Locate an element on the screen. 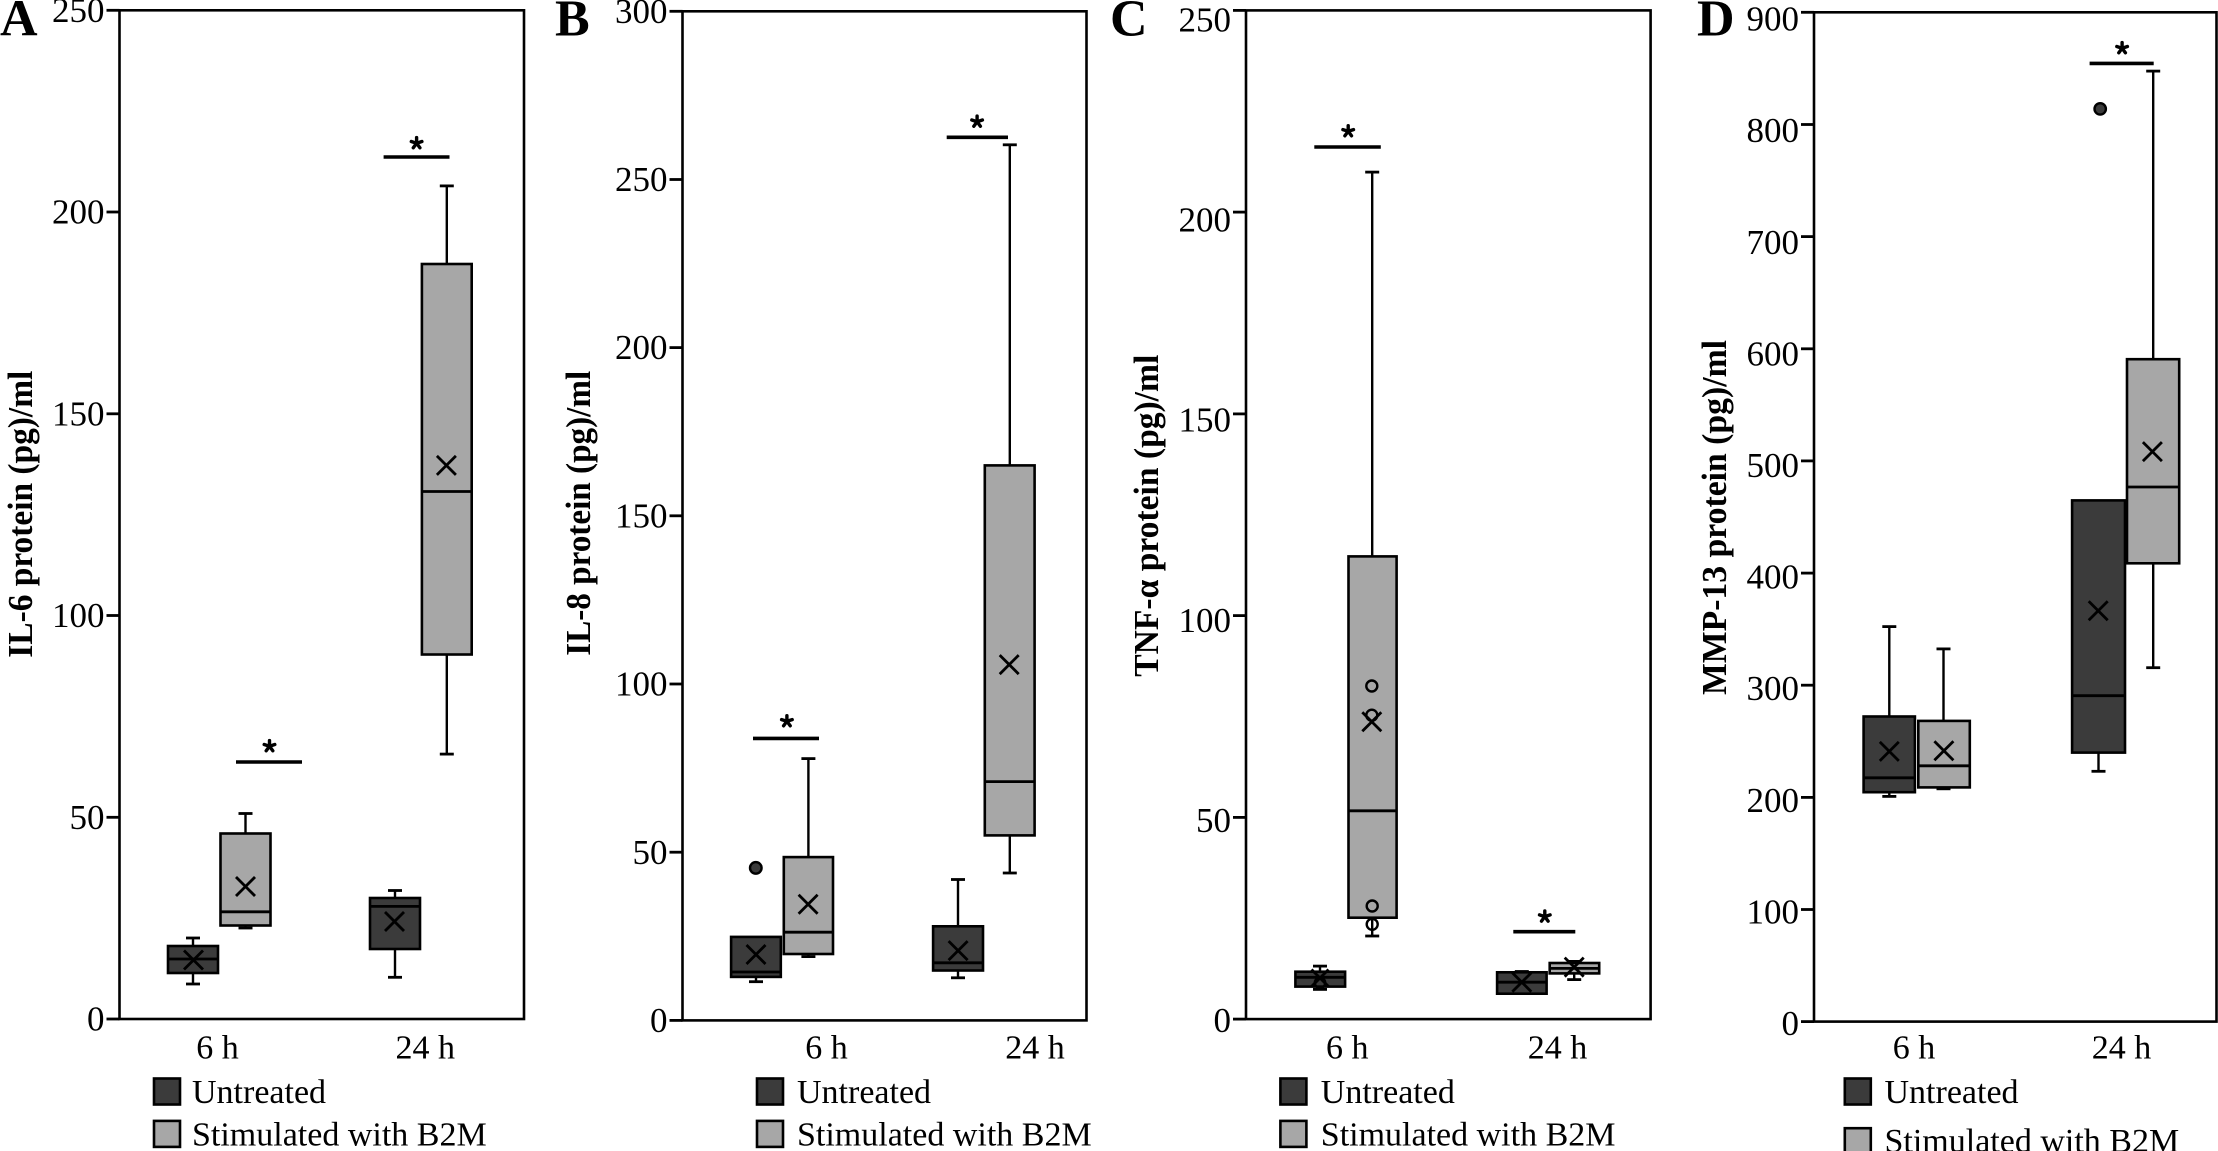  svg-text: 500 is located at coordinates (1773, 465).